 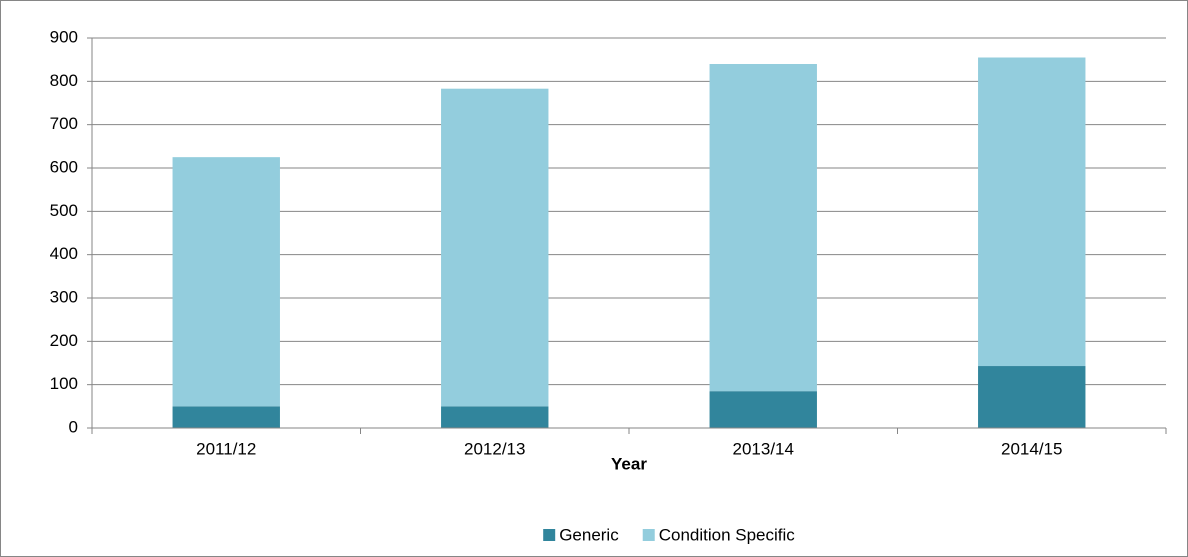 What do you see at coordinates (64, 80) in the screenshot?
I see `y-tick-label: 800` at bounding box center [64, 80].